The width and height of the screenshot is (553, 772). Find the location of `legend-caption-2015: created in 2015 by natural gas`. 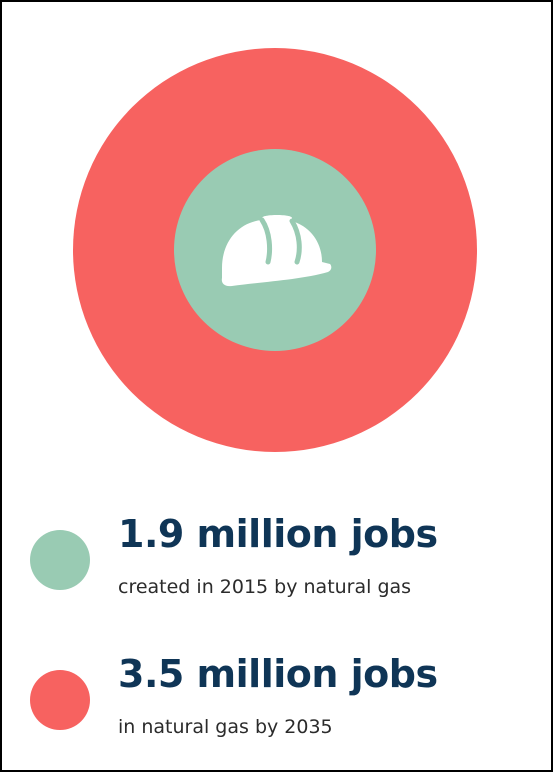

legend-caption-2015: created in 2015 by natural gas is located at coordinates (265, 587).